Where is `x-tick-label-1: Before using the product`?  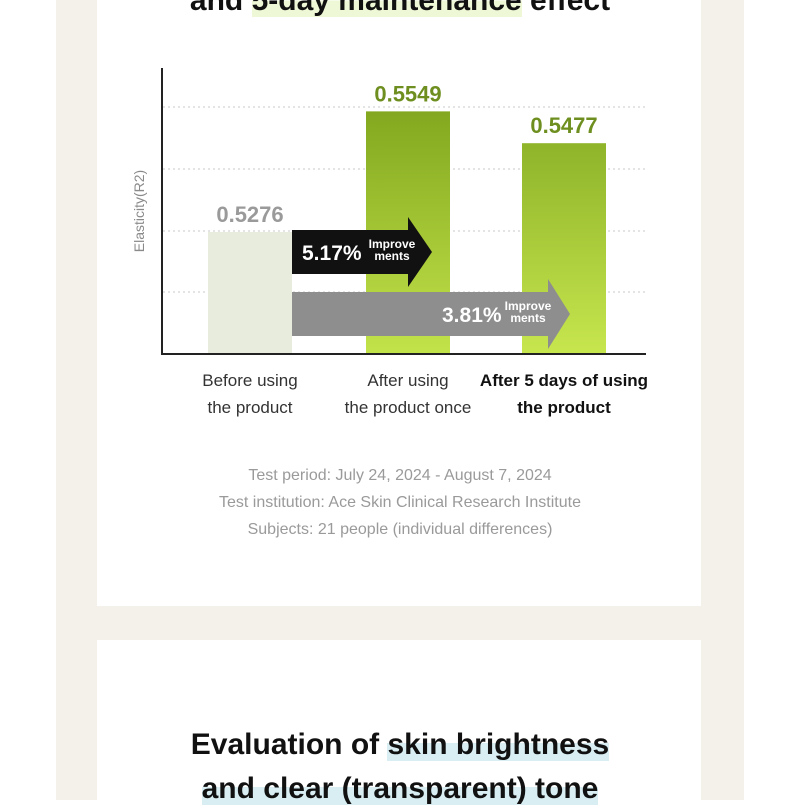
x-tick-label-1: Before using the product is located at coordinates (250, 394).